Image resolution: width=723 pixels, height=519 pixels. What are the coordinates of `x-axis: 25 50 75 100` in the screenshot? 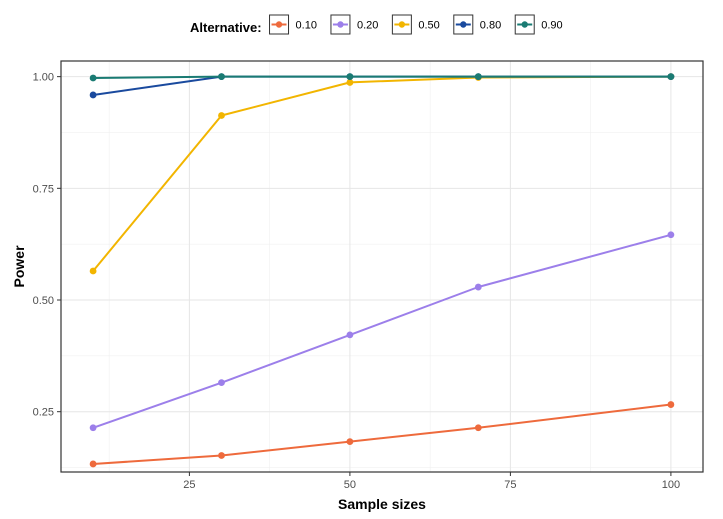 It's located at (431, 481).